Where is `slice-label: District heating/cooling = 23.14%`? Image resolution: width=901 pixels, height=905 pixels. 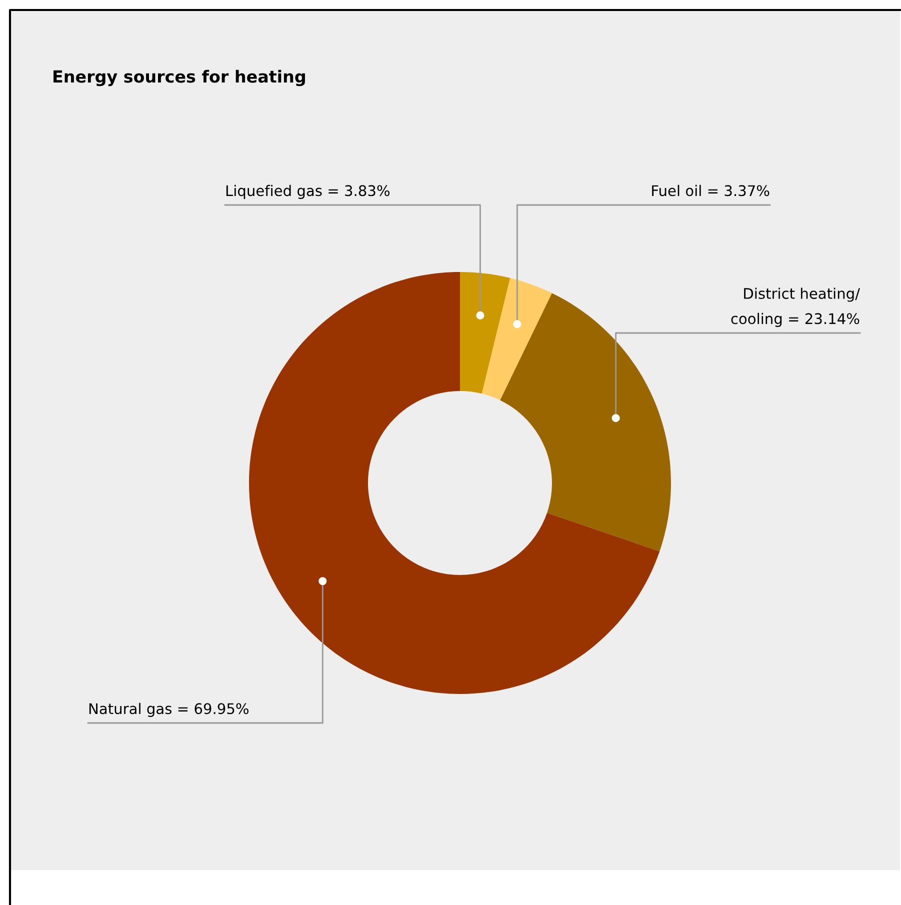 slice-label: District heating/cooling = 23.14% is located at coordinates (795, 307).